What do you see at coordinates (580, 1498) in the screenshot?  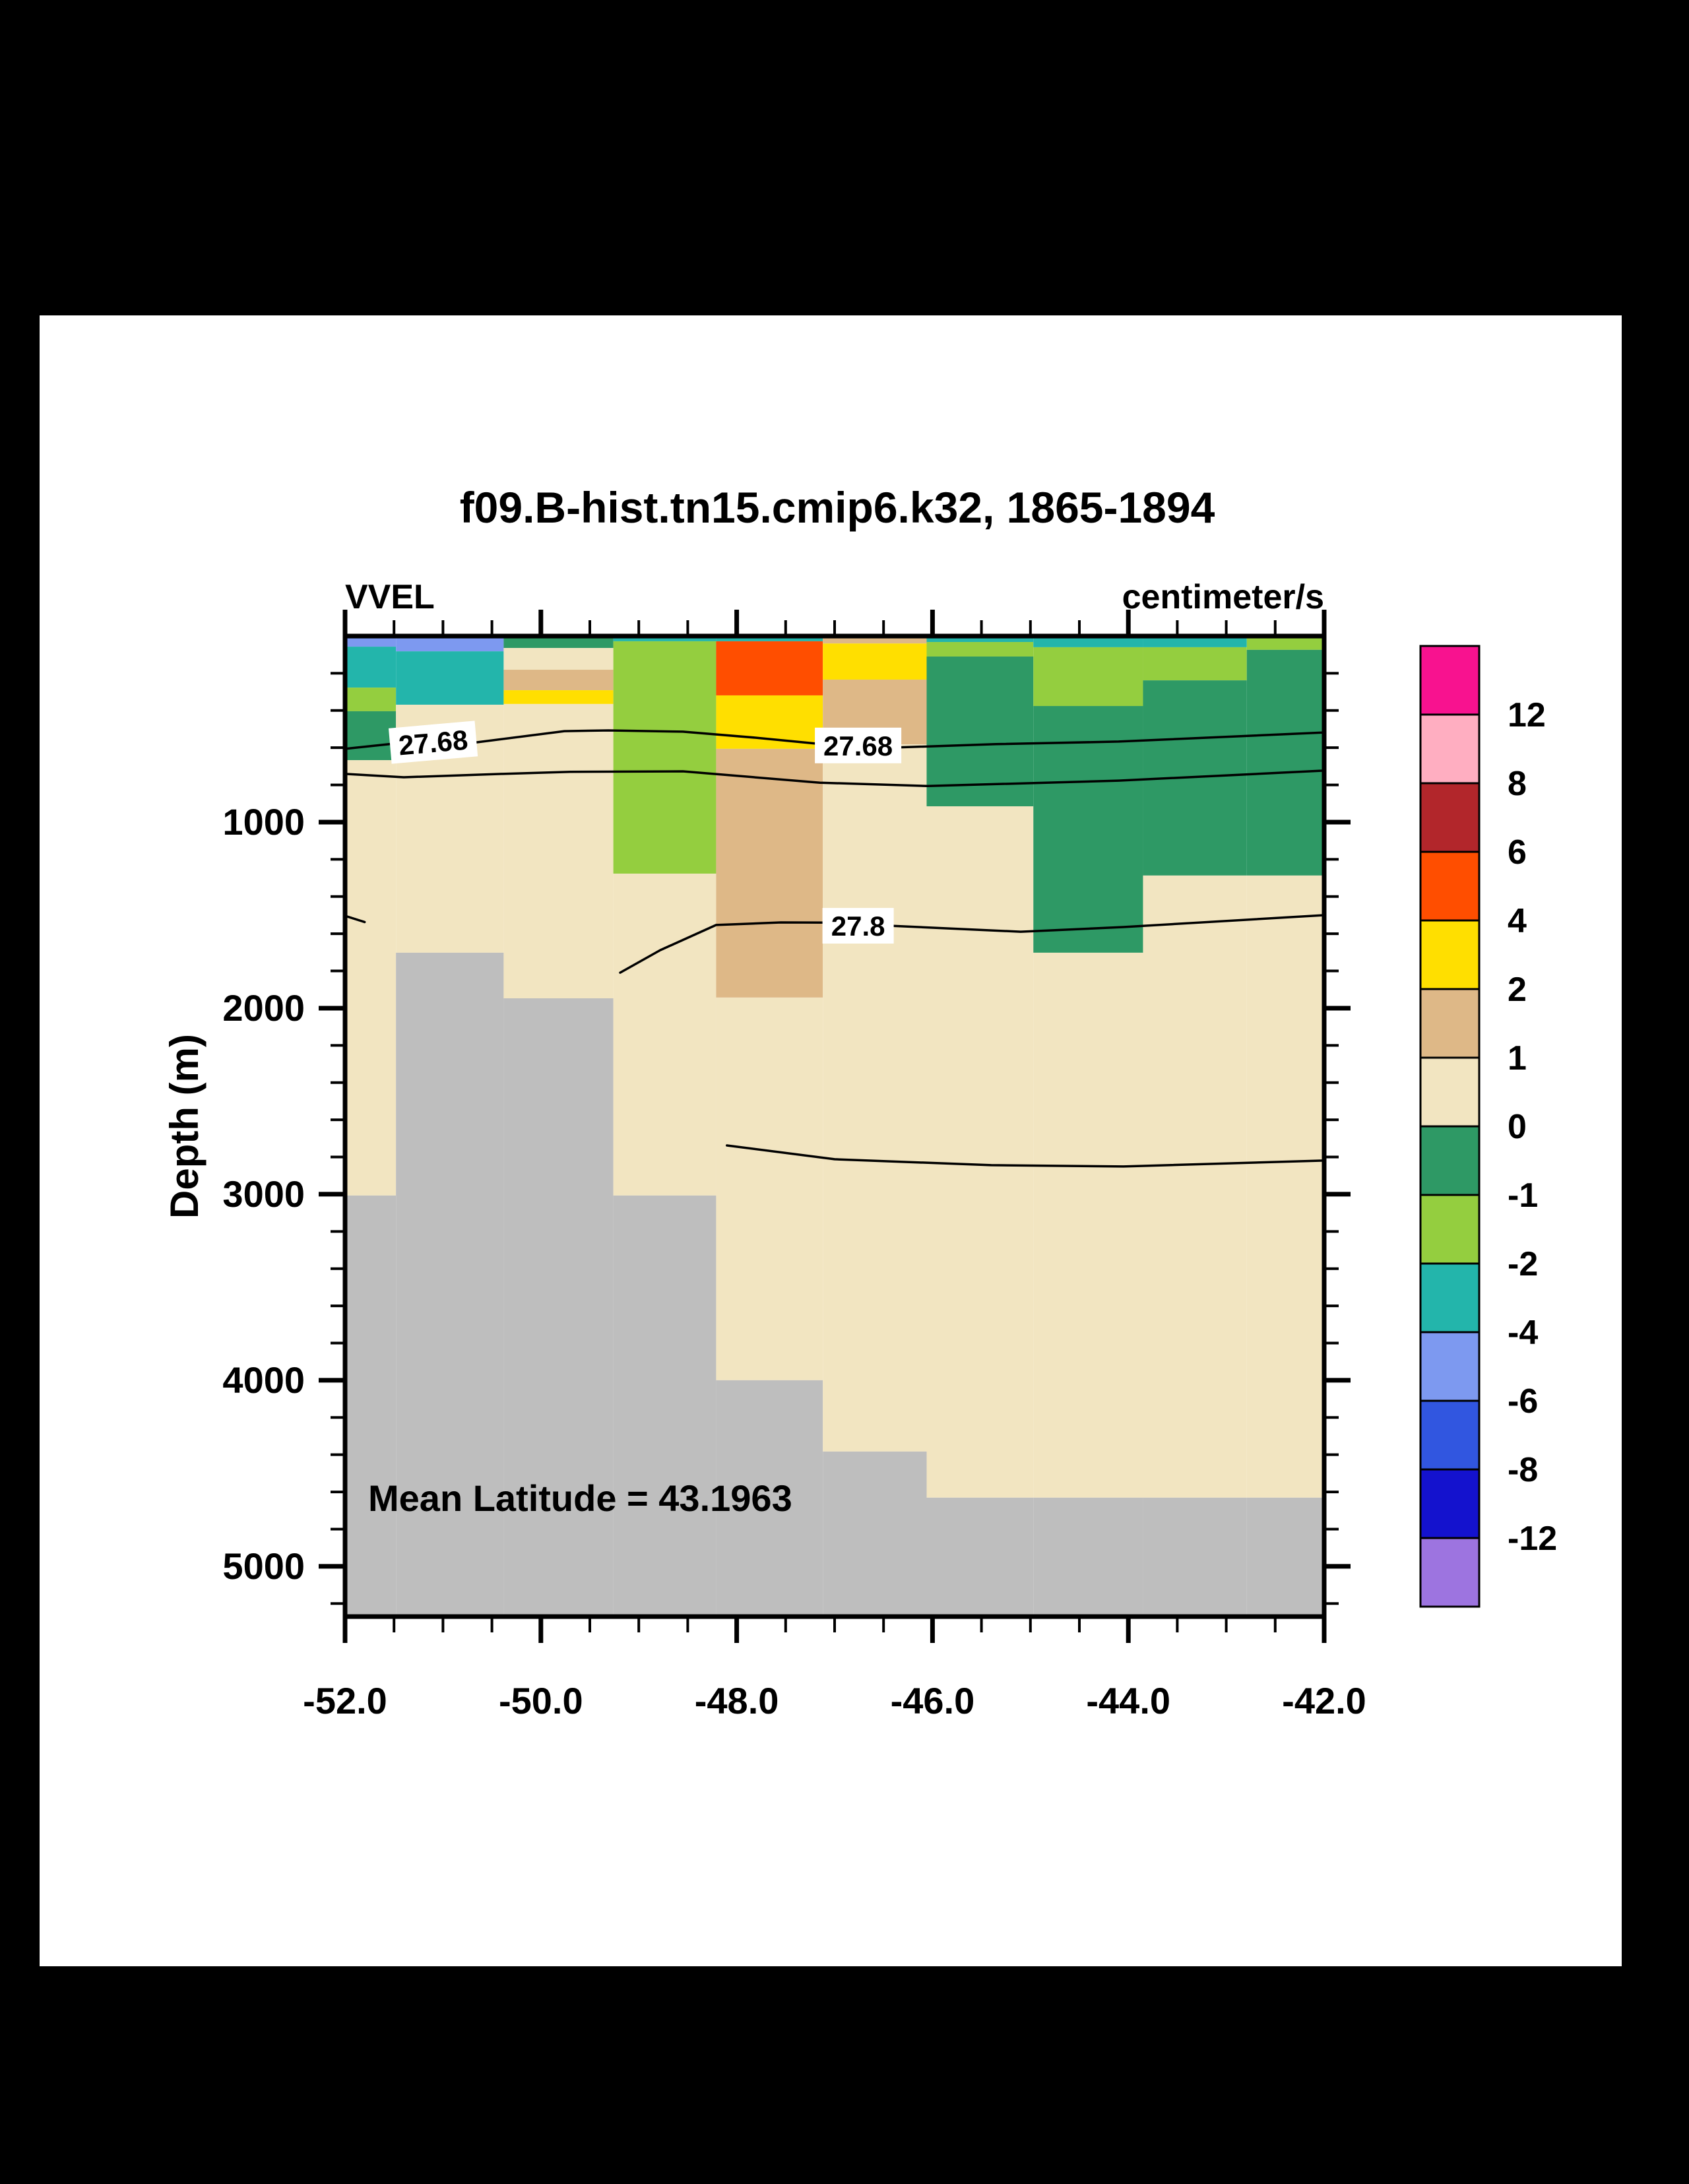 I see `mean-latitude-annotation: Mean Latitude = 43.1963` at bounding box center [580, 1498].